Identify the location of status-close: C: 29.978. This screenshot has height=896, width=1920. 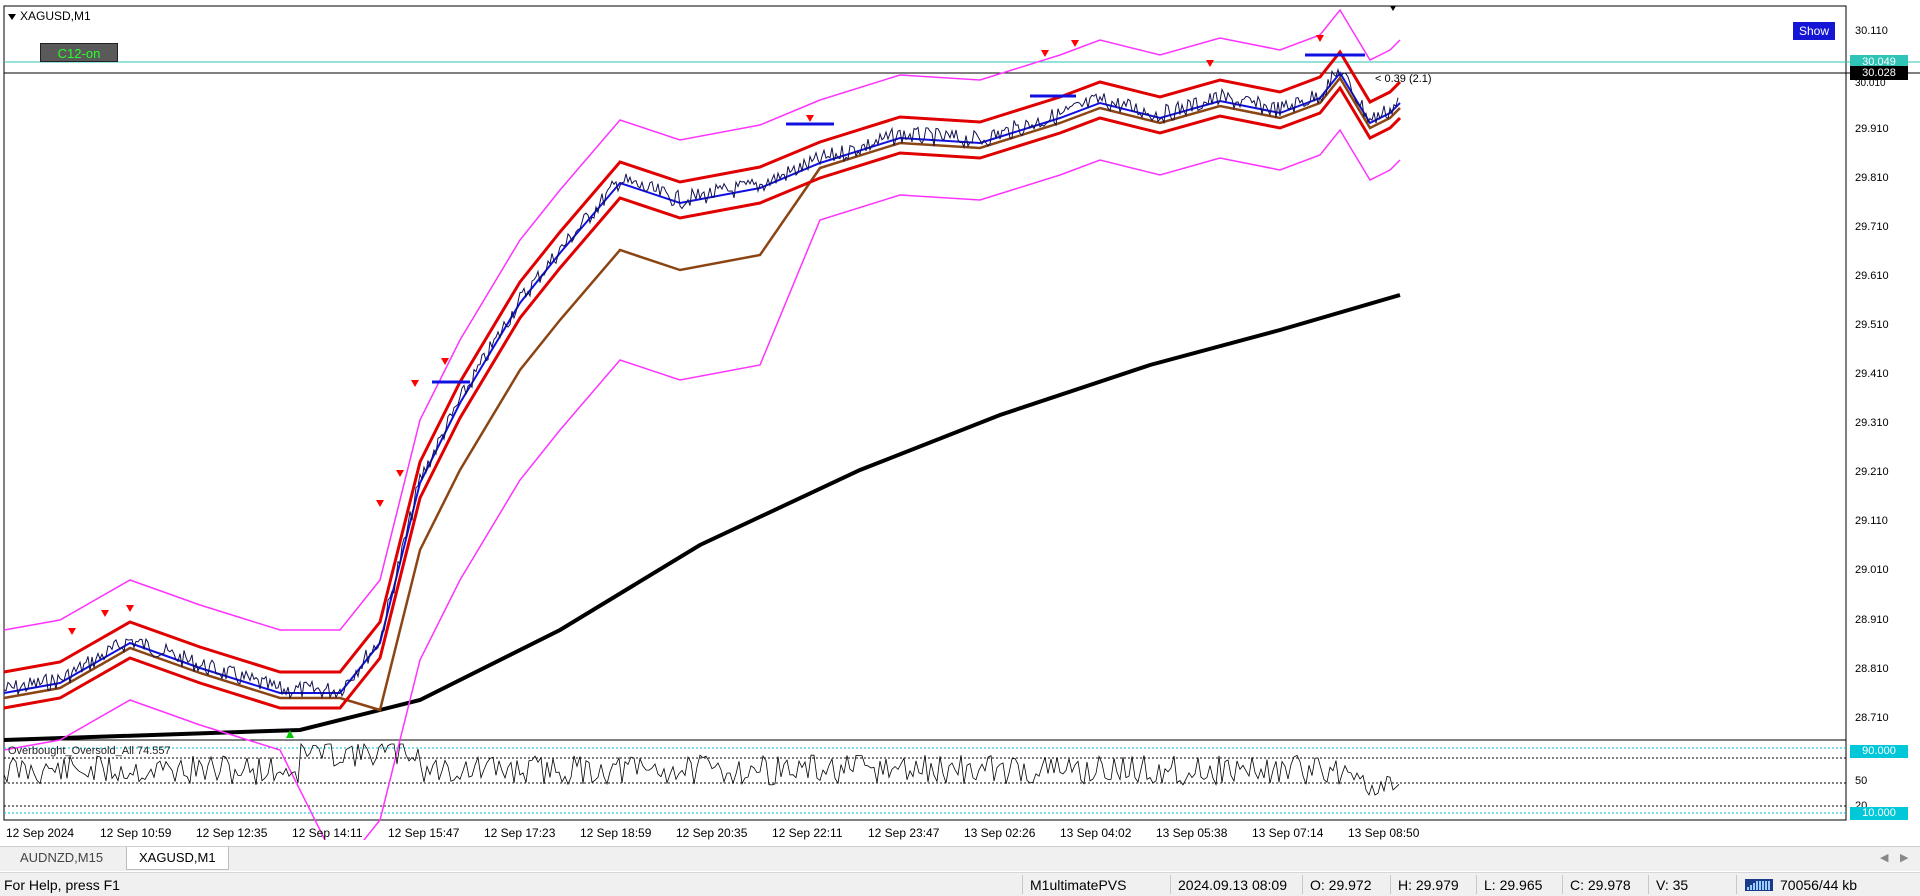
(1600, 885).